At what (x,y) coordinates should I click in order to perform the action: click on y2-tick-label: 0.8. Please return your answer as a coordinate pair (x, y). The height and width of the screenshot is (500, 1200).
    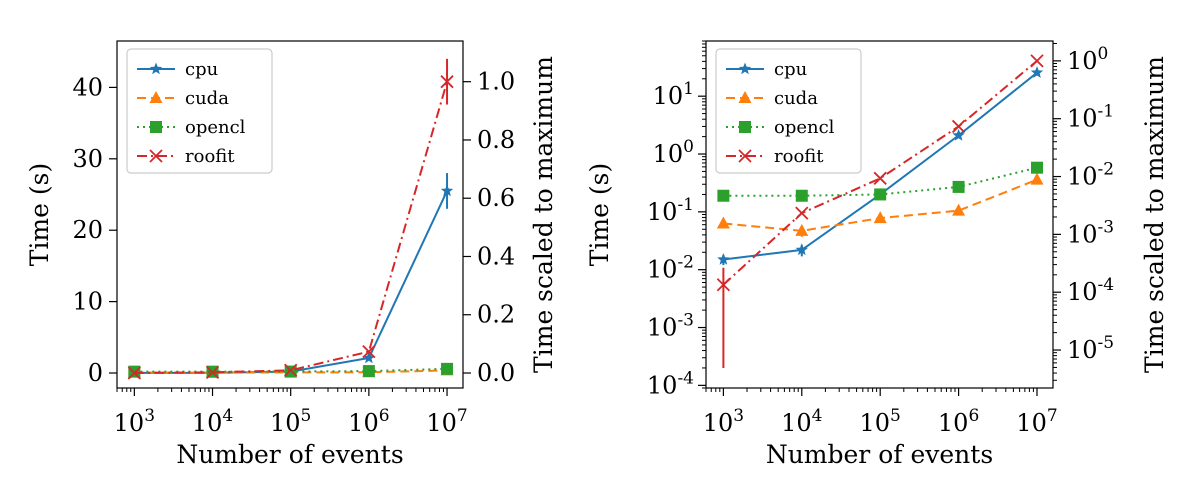
    Looking at the image, I should click on (496, 140).